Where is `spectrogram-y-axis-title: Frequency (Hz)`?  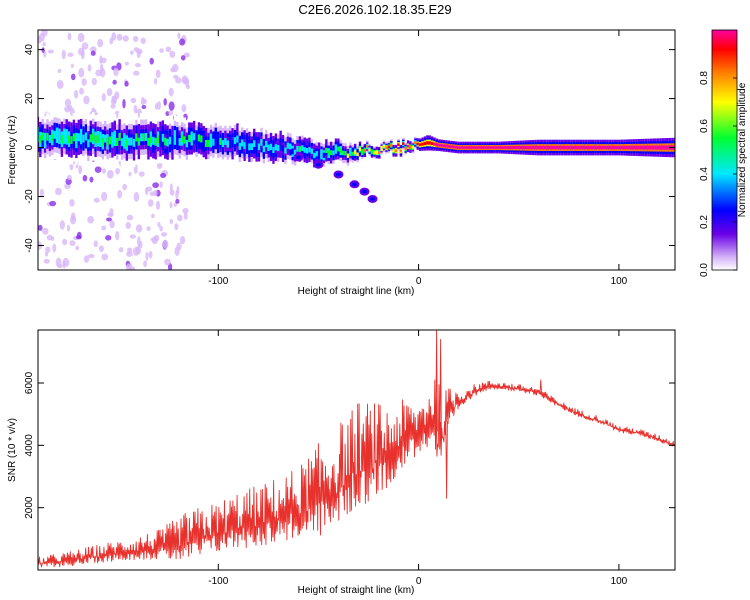
spectrogram-y-axis-title: Frequency (Hz) is located at coordinates (12, 150).